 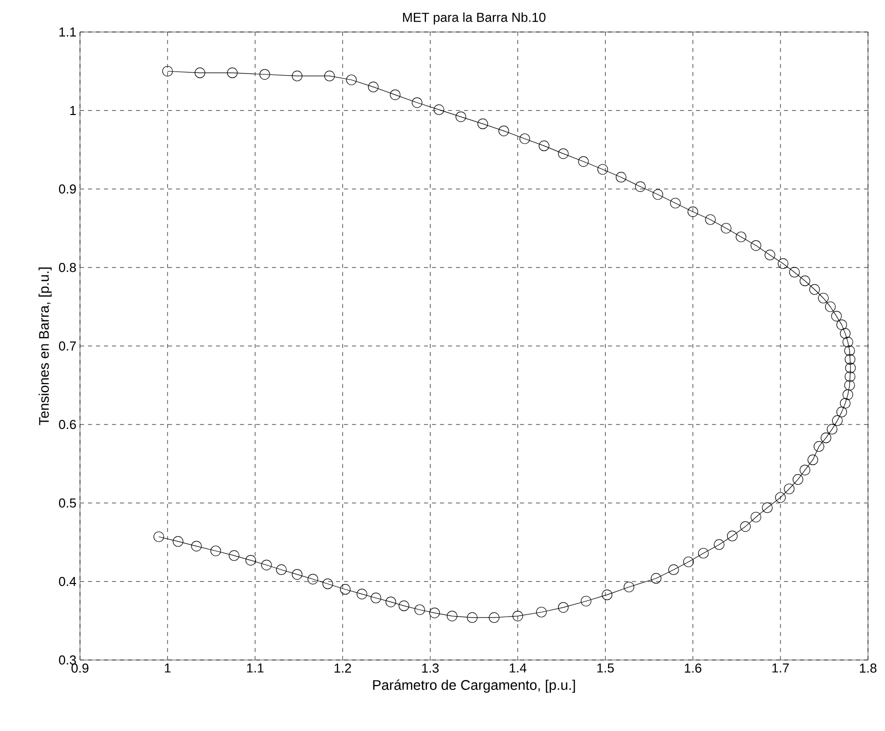 What do you see at coordinates (67, 32) in the screenshot?
I see `y-tick-label: 1.1` at bounding box center [67, 32].